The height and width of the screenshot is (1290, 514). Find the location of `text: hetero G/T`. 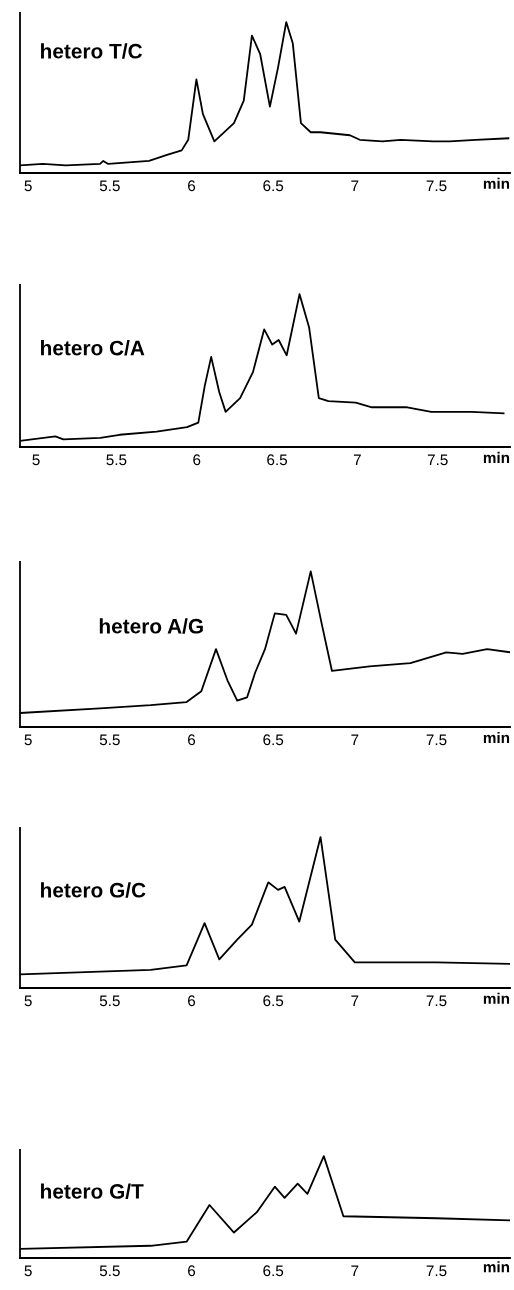

text: hetero G/T is located at coordinates (92, 1191).